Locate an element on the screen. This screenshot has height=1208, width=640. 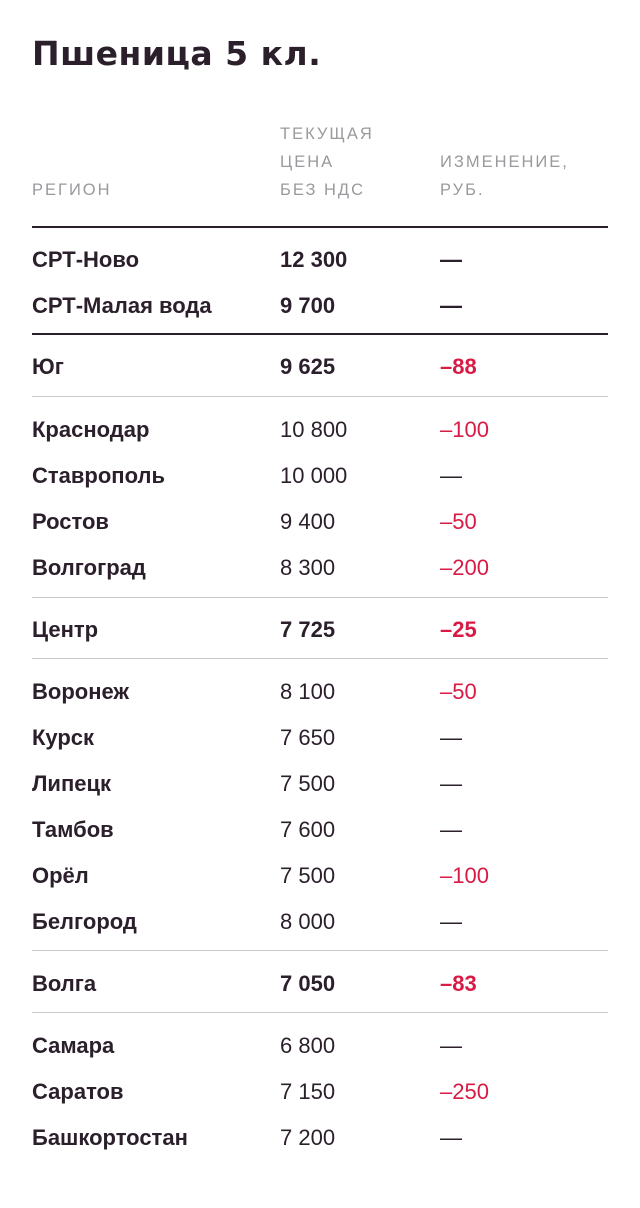
region-cell: Тамбов is located at coordinates (73, 829).